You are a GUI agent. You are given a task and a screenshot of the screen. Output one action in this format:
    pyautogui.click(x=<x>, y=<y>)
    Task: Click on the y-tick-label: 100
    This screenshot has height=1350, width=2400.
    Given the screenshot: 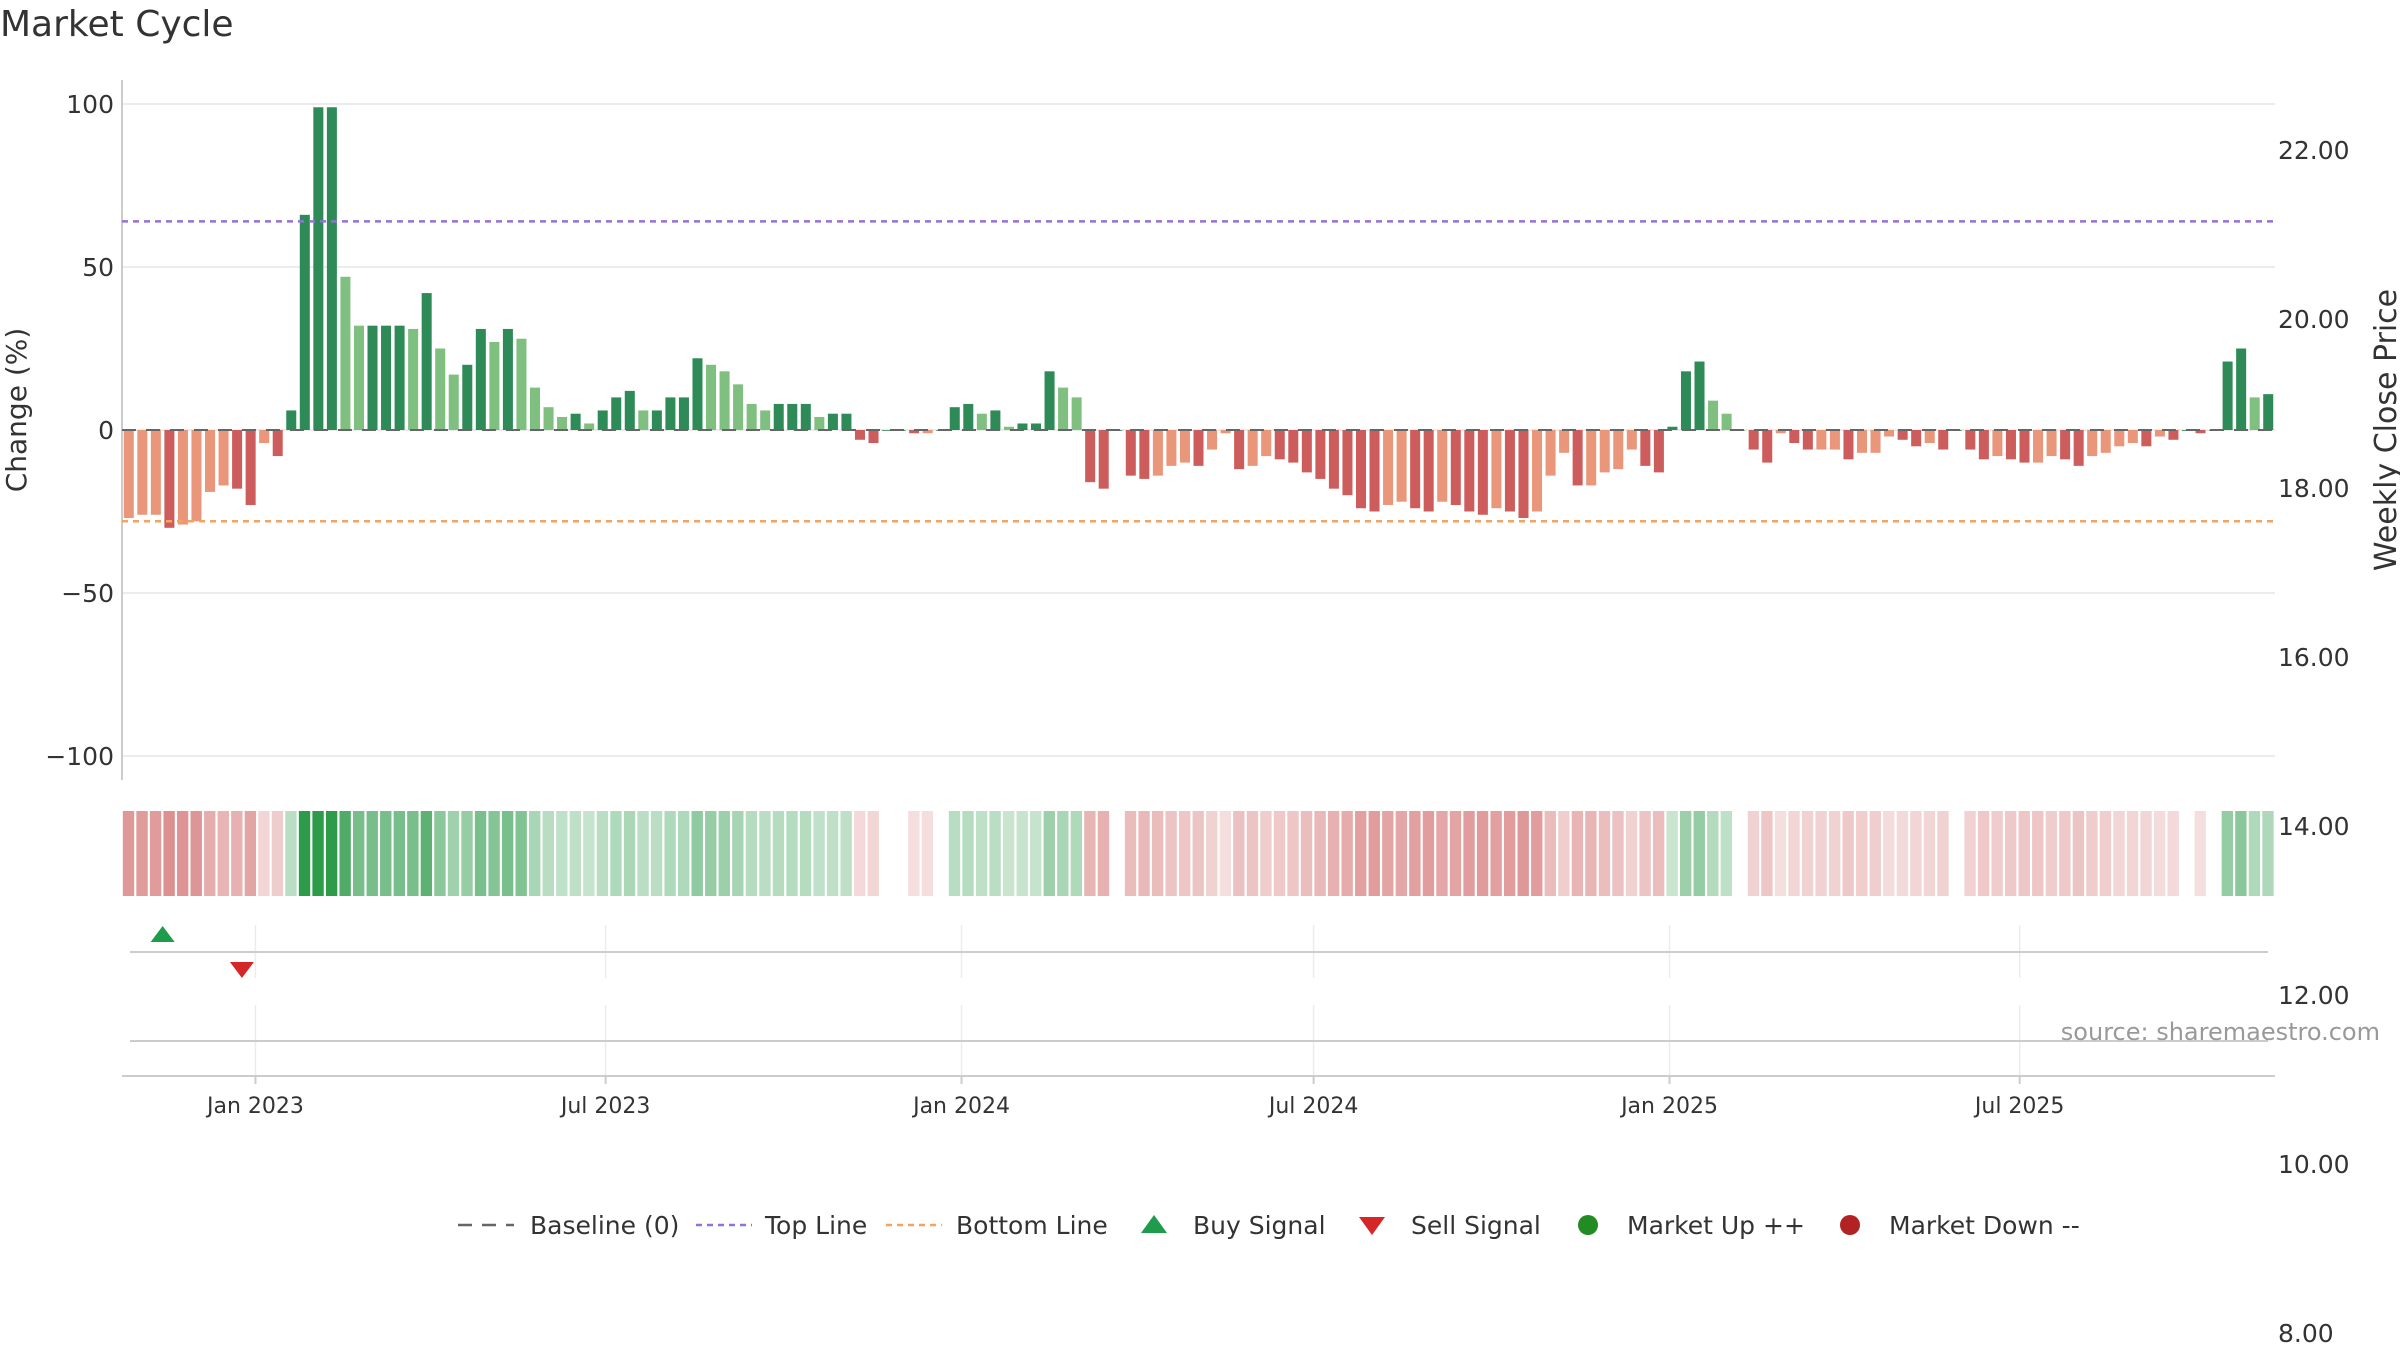 What is the action you would take?
    pyautogui.click(x=90, y=104)
    